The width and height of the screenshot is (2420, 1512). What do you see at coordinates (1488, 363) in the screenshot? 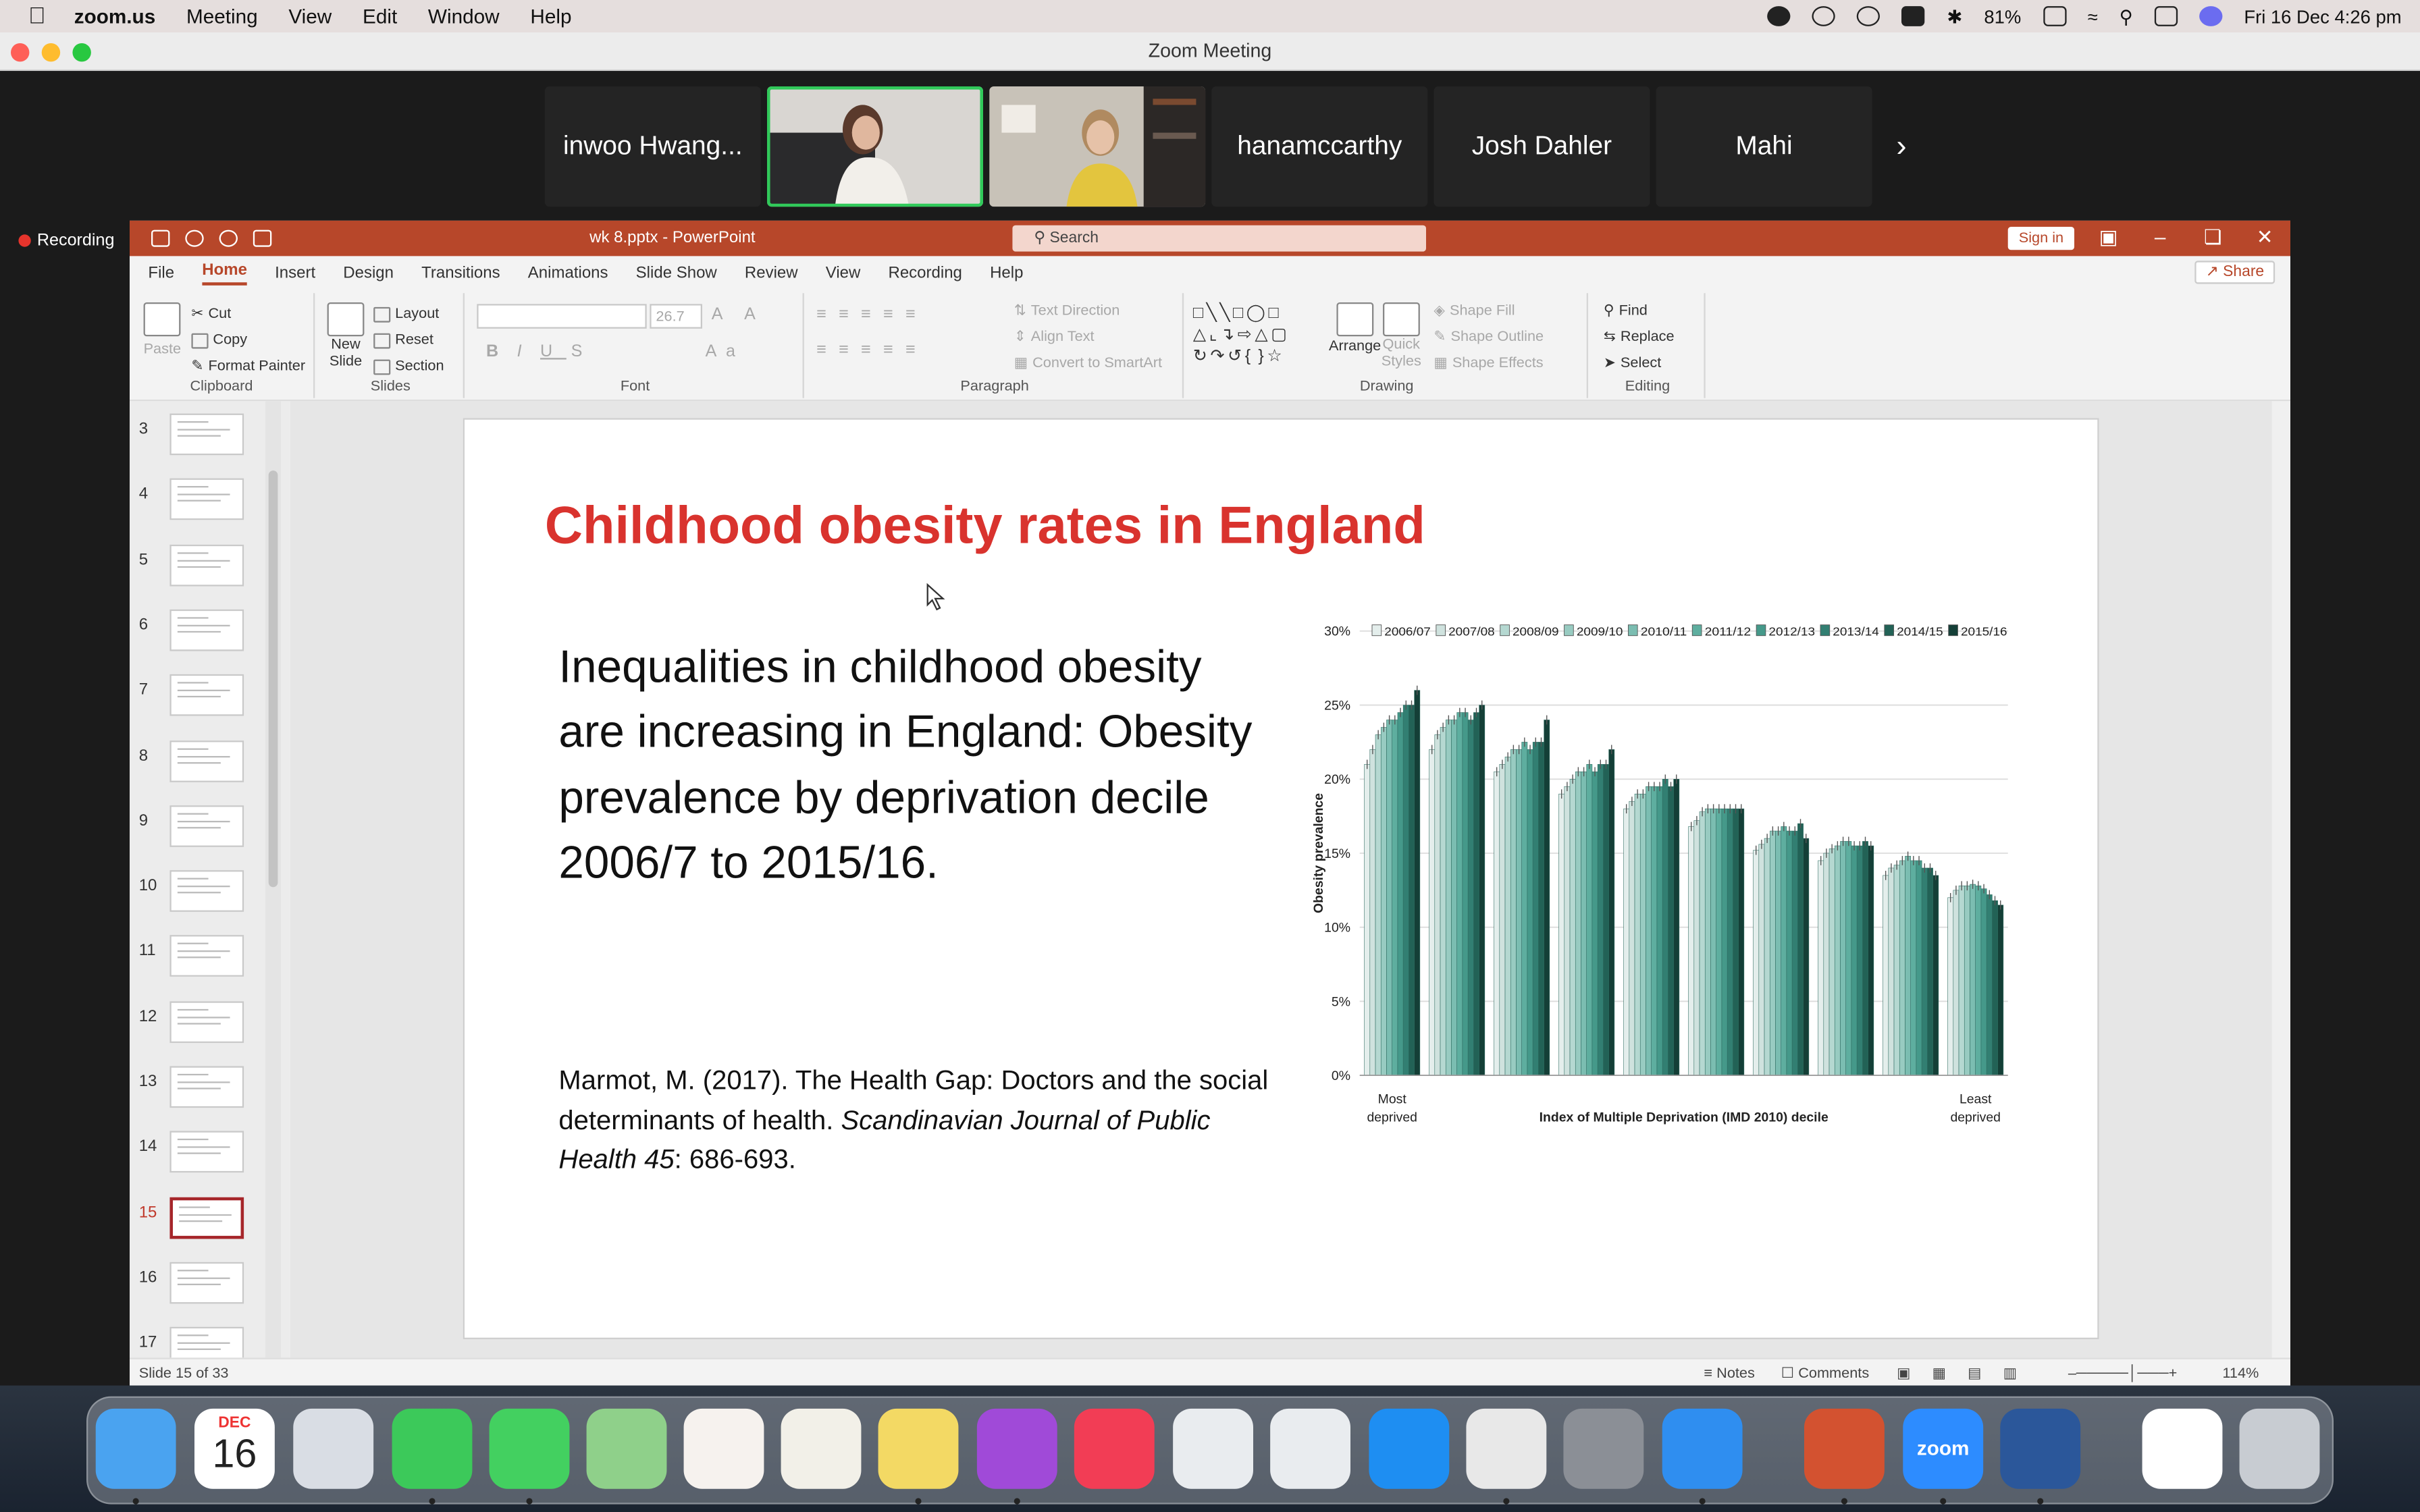
I see `shape-effects-button: ▦ Shape Effects` at bounding box center [1488, 363].